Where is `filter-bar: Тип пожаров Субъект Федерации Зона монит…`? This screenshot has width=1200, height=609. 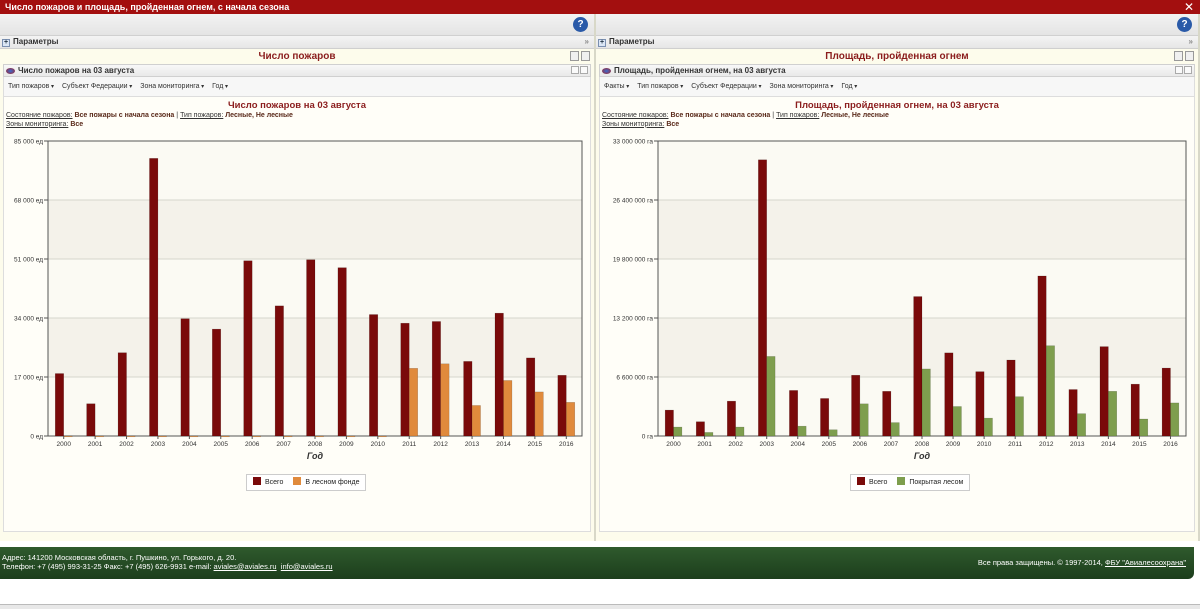 filter-bar: Тип пожаров Субъект Федерации Зона монит… is located at coordinates (297, 87).